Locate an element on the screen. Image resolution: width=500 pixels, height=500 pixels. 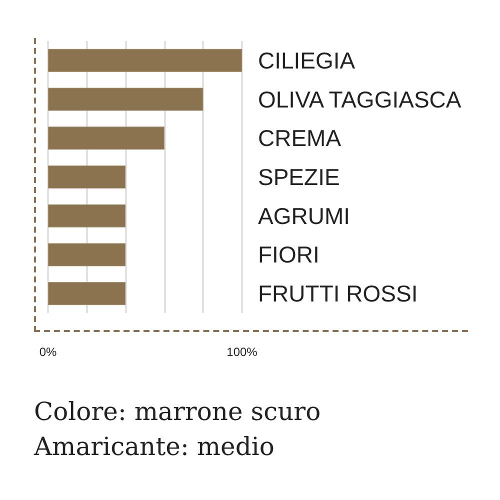
y-tick-label: FRUTTI ROSSI is located at coordinates (338, 293).